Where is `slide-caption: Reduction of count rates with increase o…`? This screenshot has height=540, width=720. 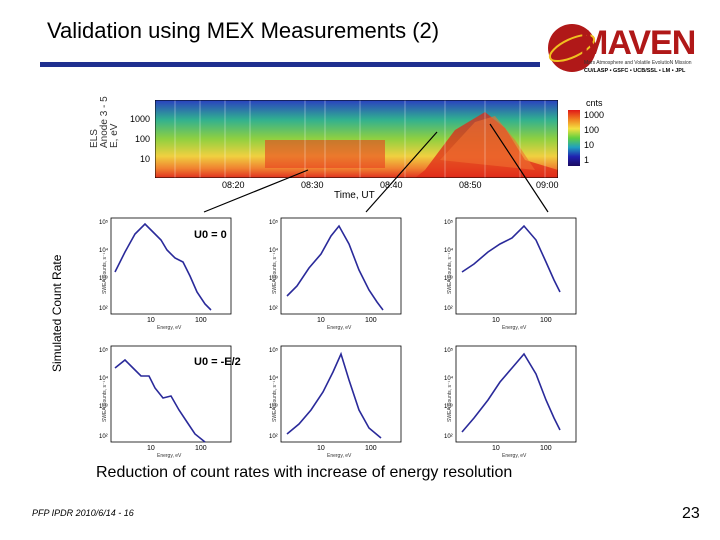
slide-caption: Reduction of count rates with increase o… is located at coordinates (304, 472).